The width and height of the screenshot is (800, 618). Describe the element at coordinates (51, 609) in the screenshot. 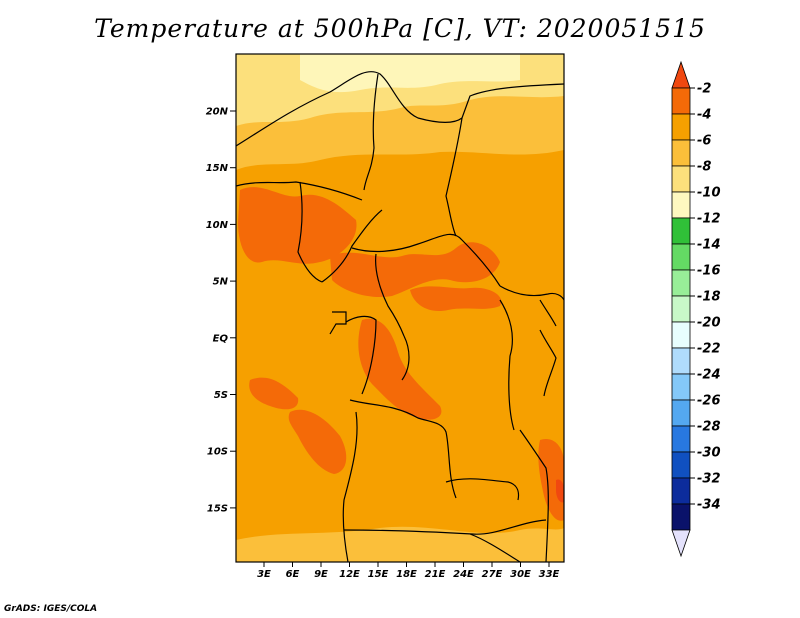

I see `credit-label: GrADS: IGES/COLA` at that location.